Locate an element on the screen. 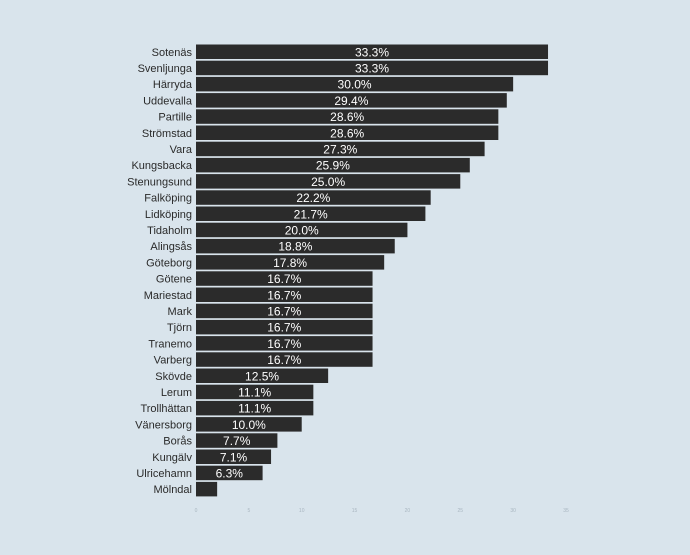 The image size is (690, 555). category-label: Vänersborg is located at coordinates (163, 425).